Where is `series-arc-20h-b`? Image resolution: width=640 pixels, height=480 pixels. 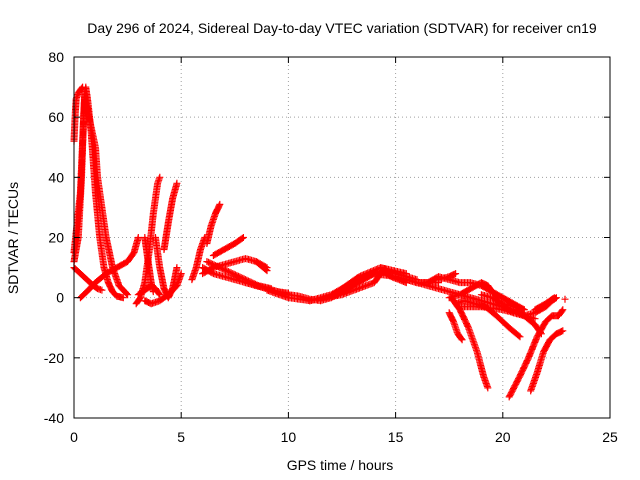 series-arc-20h-b is located at coordinates (547, 361).